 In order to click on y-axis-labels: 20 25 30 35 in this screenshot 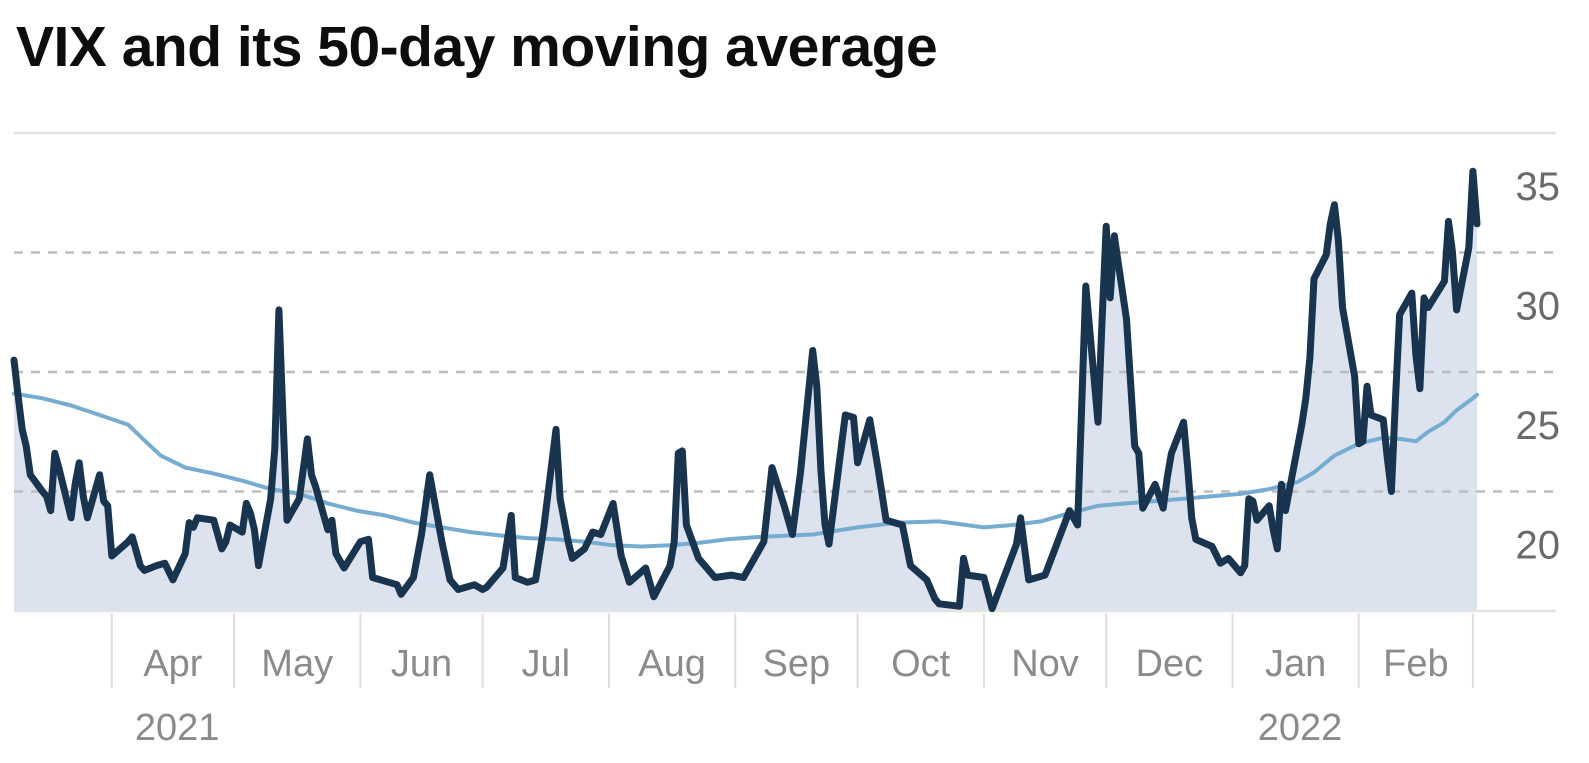, I will do `click(1538, 366)`.